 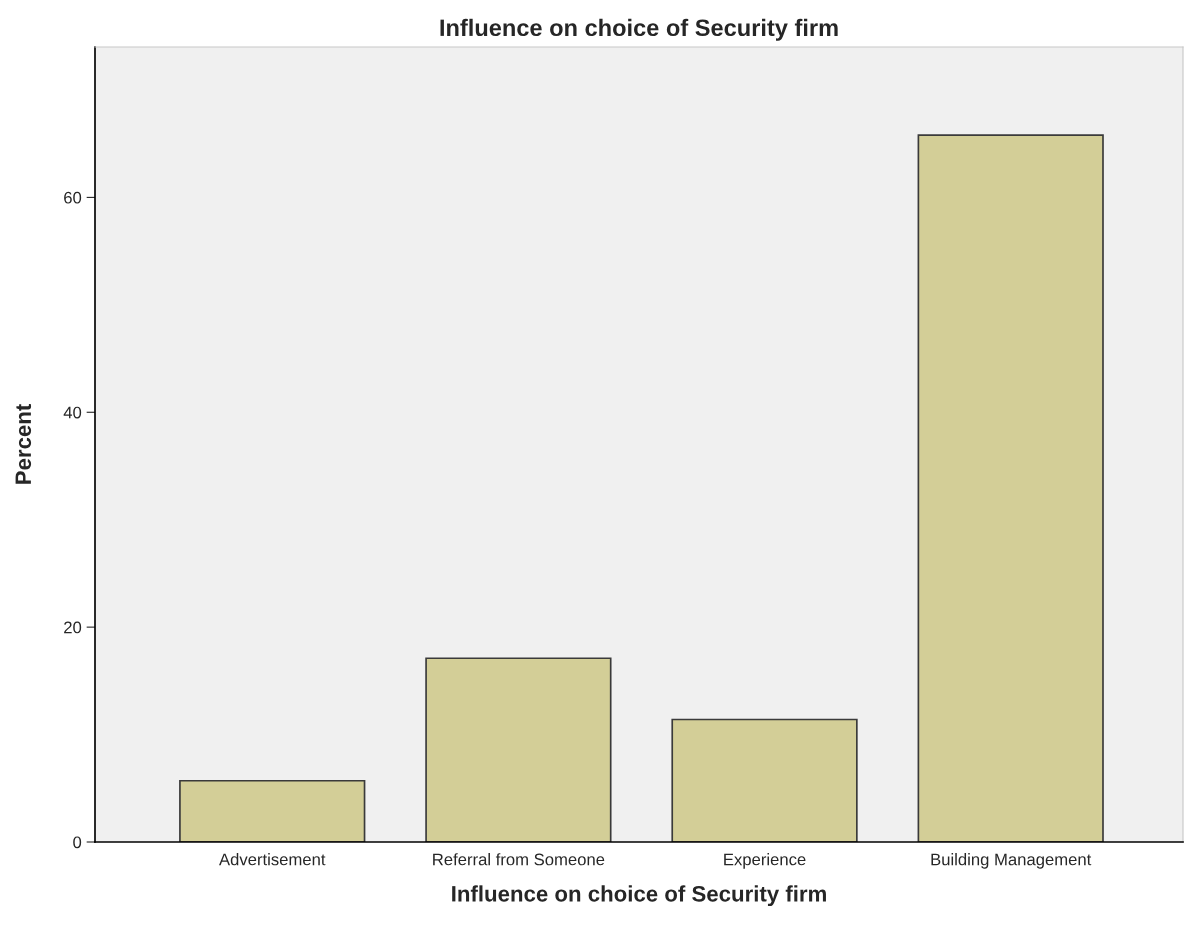 What do you see at coordinates (1011, 861) in the screenshot?
I see `x-tick-label: Building Management` at bounding box center [1011, 861].